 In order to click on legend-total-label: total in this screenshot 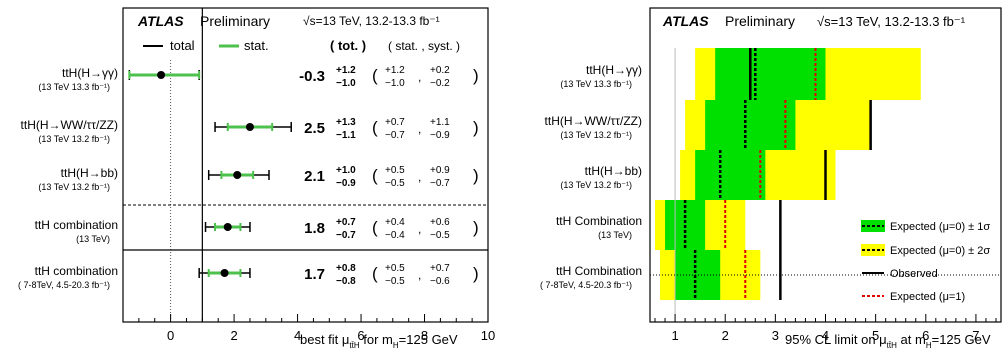, I will do `click(182, 45)`.